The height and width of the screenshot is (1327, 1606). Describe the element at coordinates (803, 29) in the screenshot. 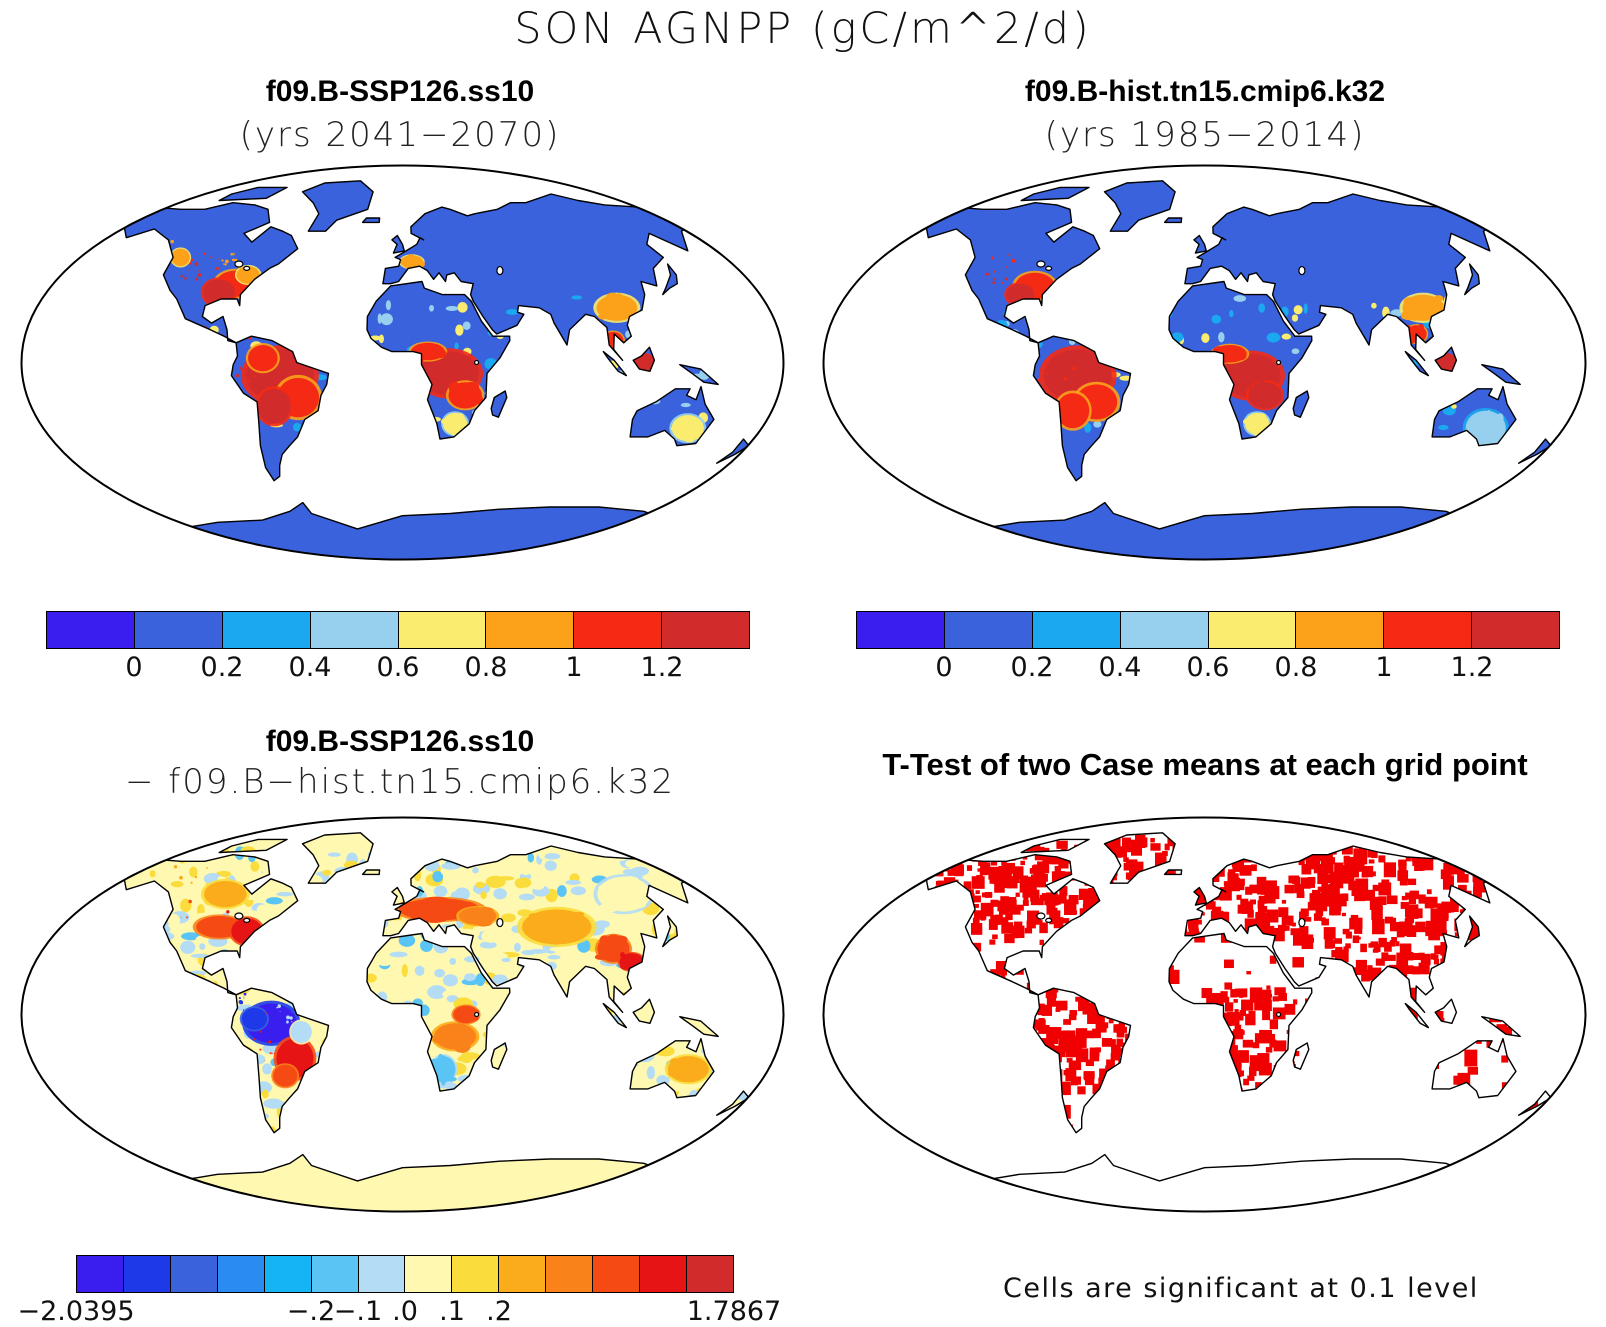

I see `figure-title: SON AGNPP (gC/m^2/d)` at that location.